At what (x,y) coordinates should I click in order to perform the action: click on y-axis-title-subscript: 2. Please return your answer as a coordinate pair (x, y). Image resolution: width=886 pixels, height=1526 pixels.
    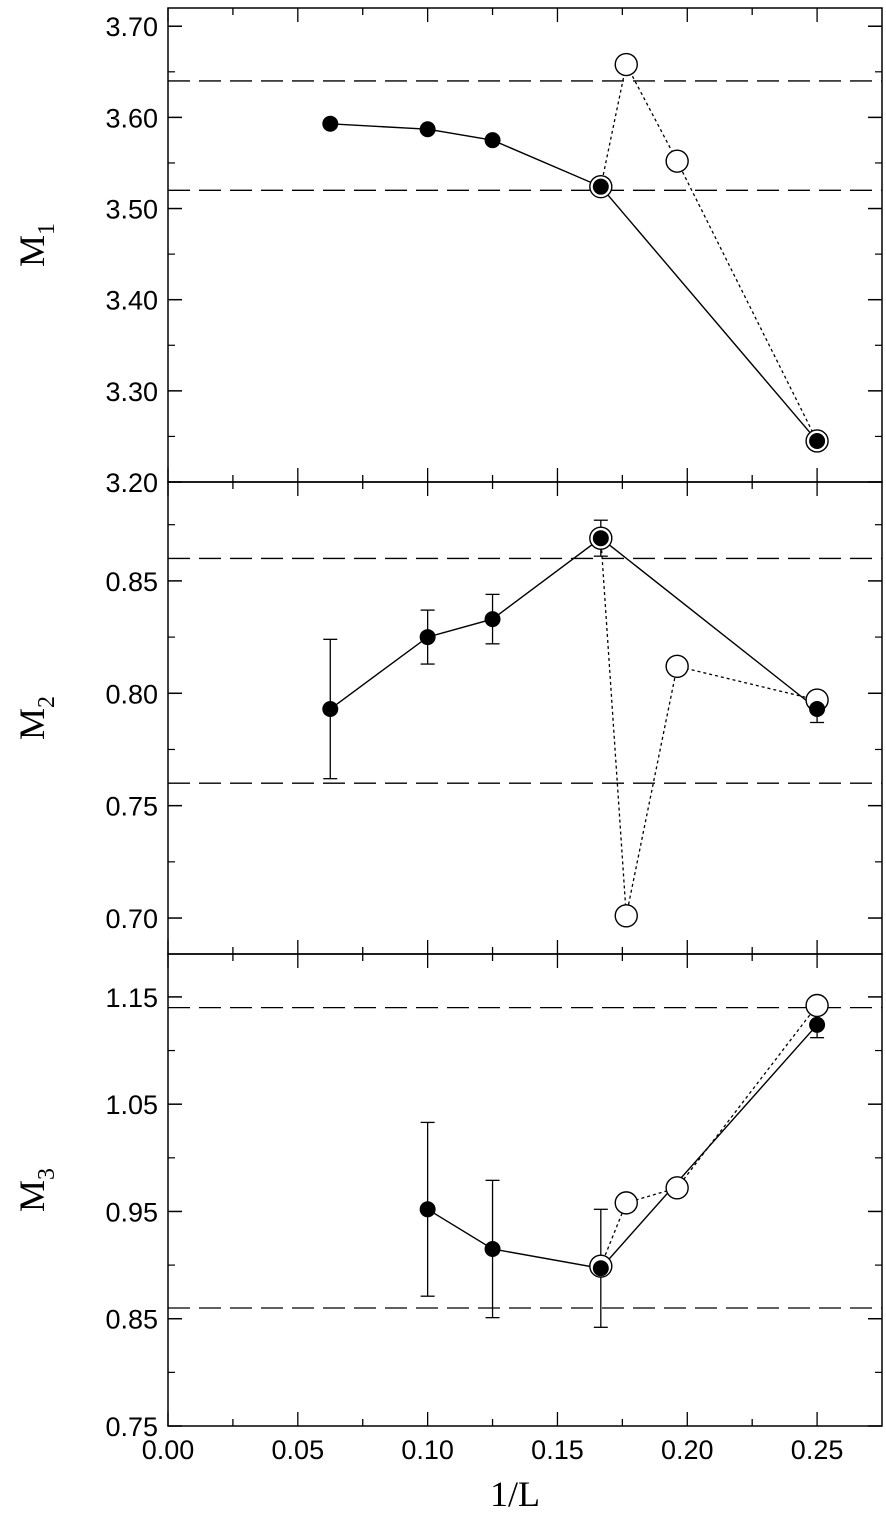
    Looking at the image, I should click on (47, 702).